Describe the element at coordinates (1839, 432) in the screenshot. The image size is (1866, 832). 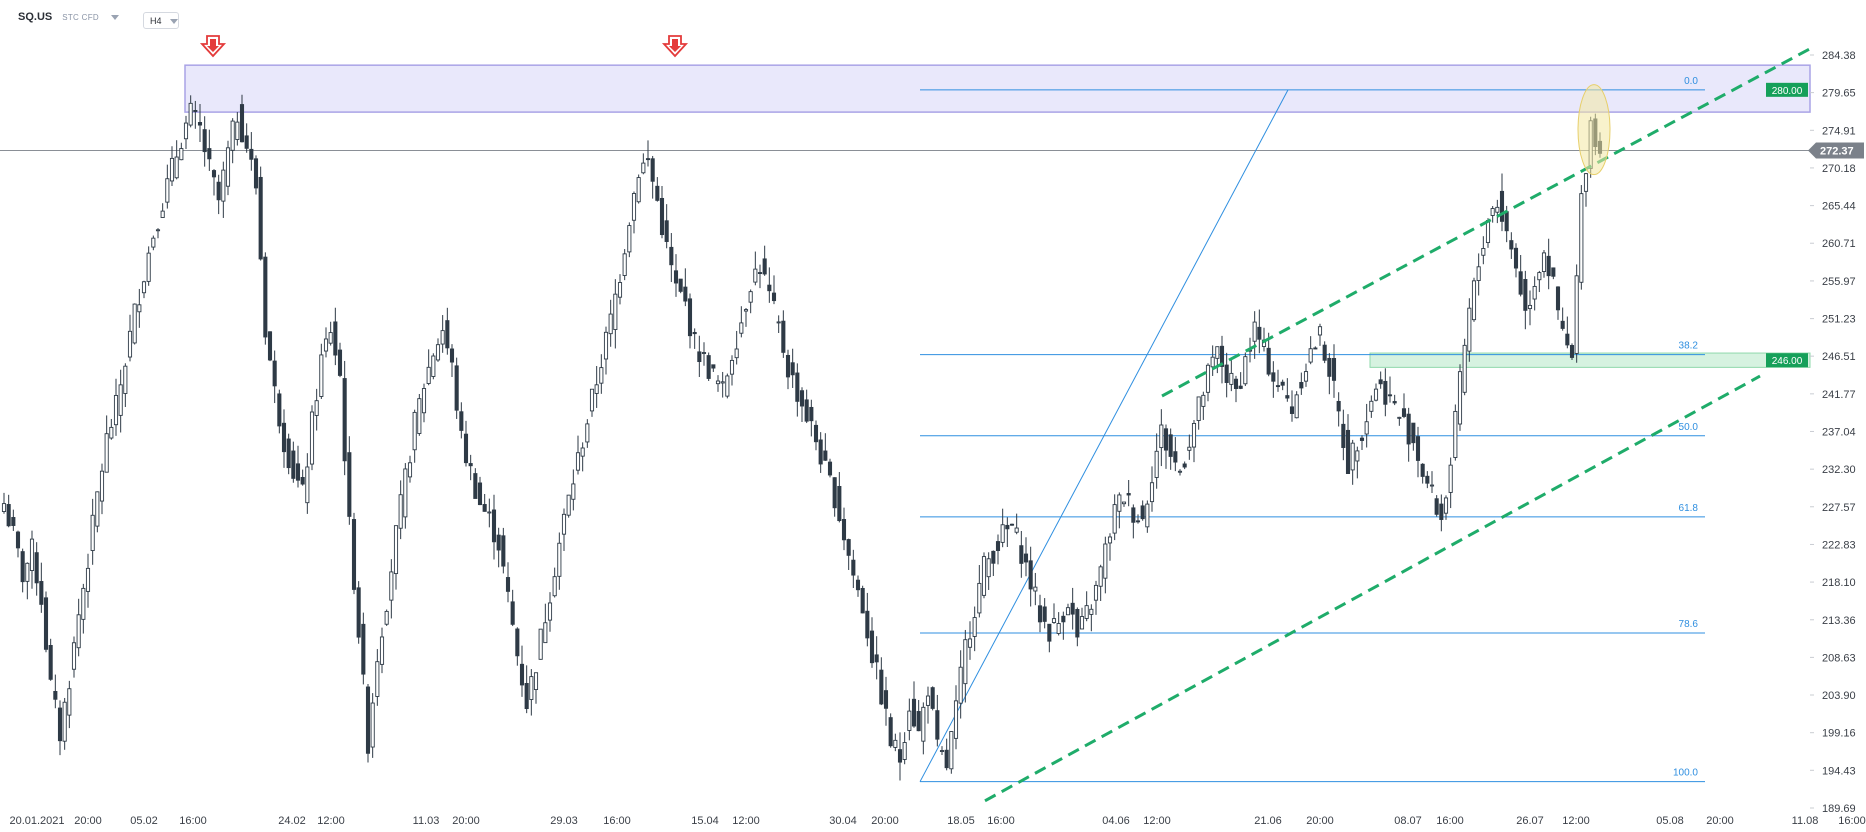
I see `y-tick-label: 237.04` at that location.